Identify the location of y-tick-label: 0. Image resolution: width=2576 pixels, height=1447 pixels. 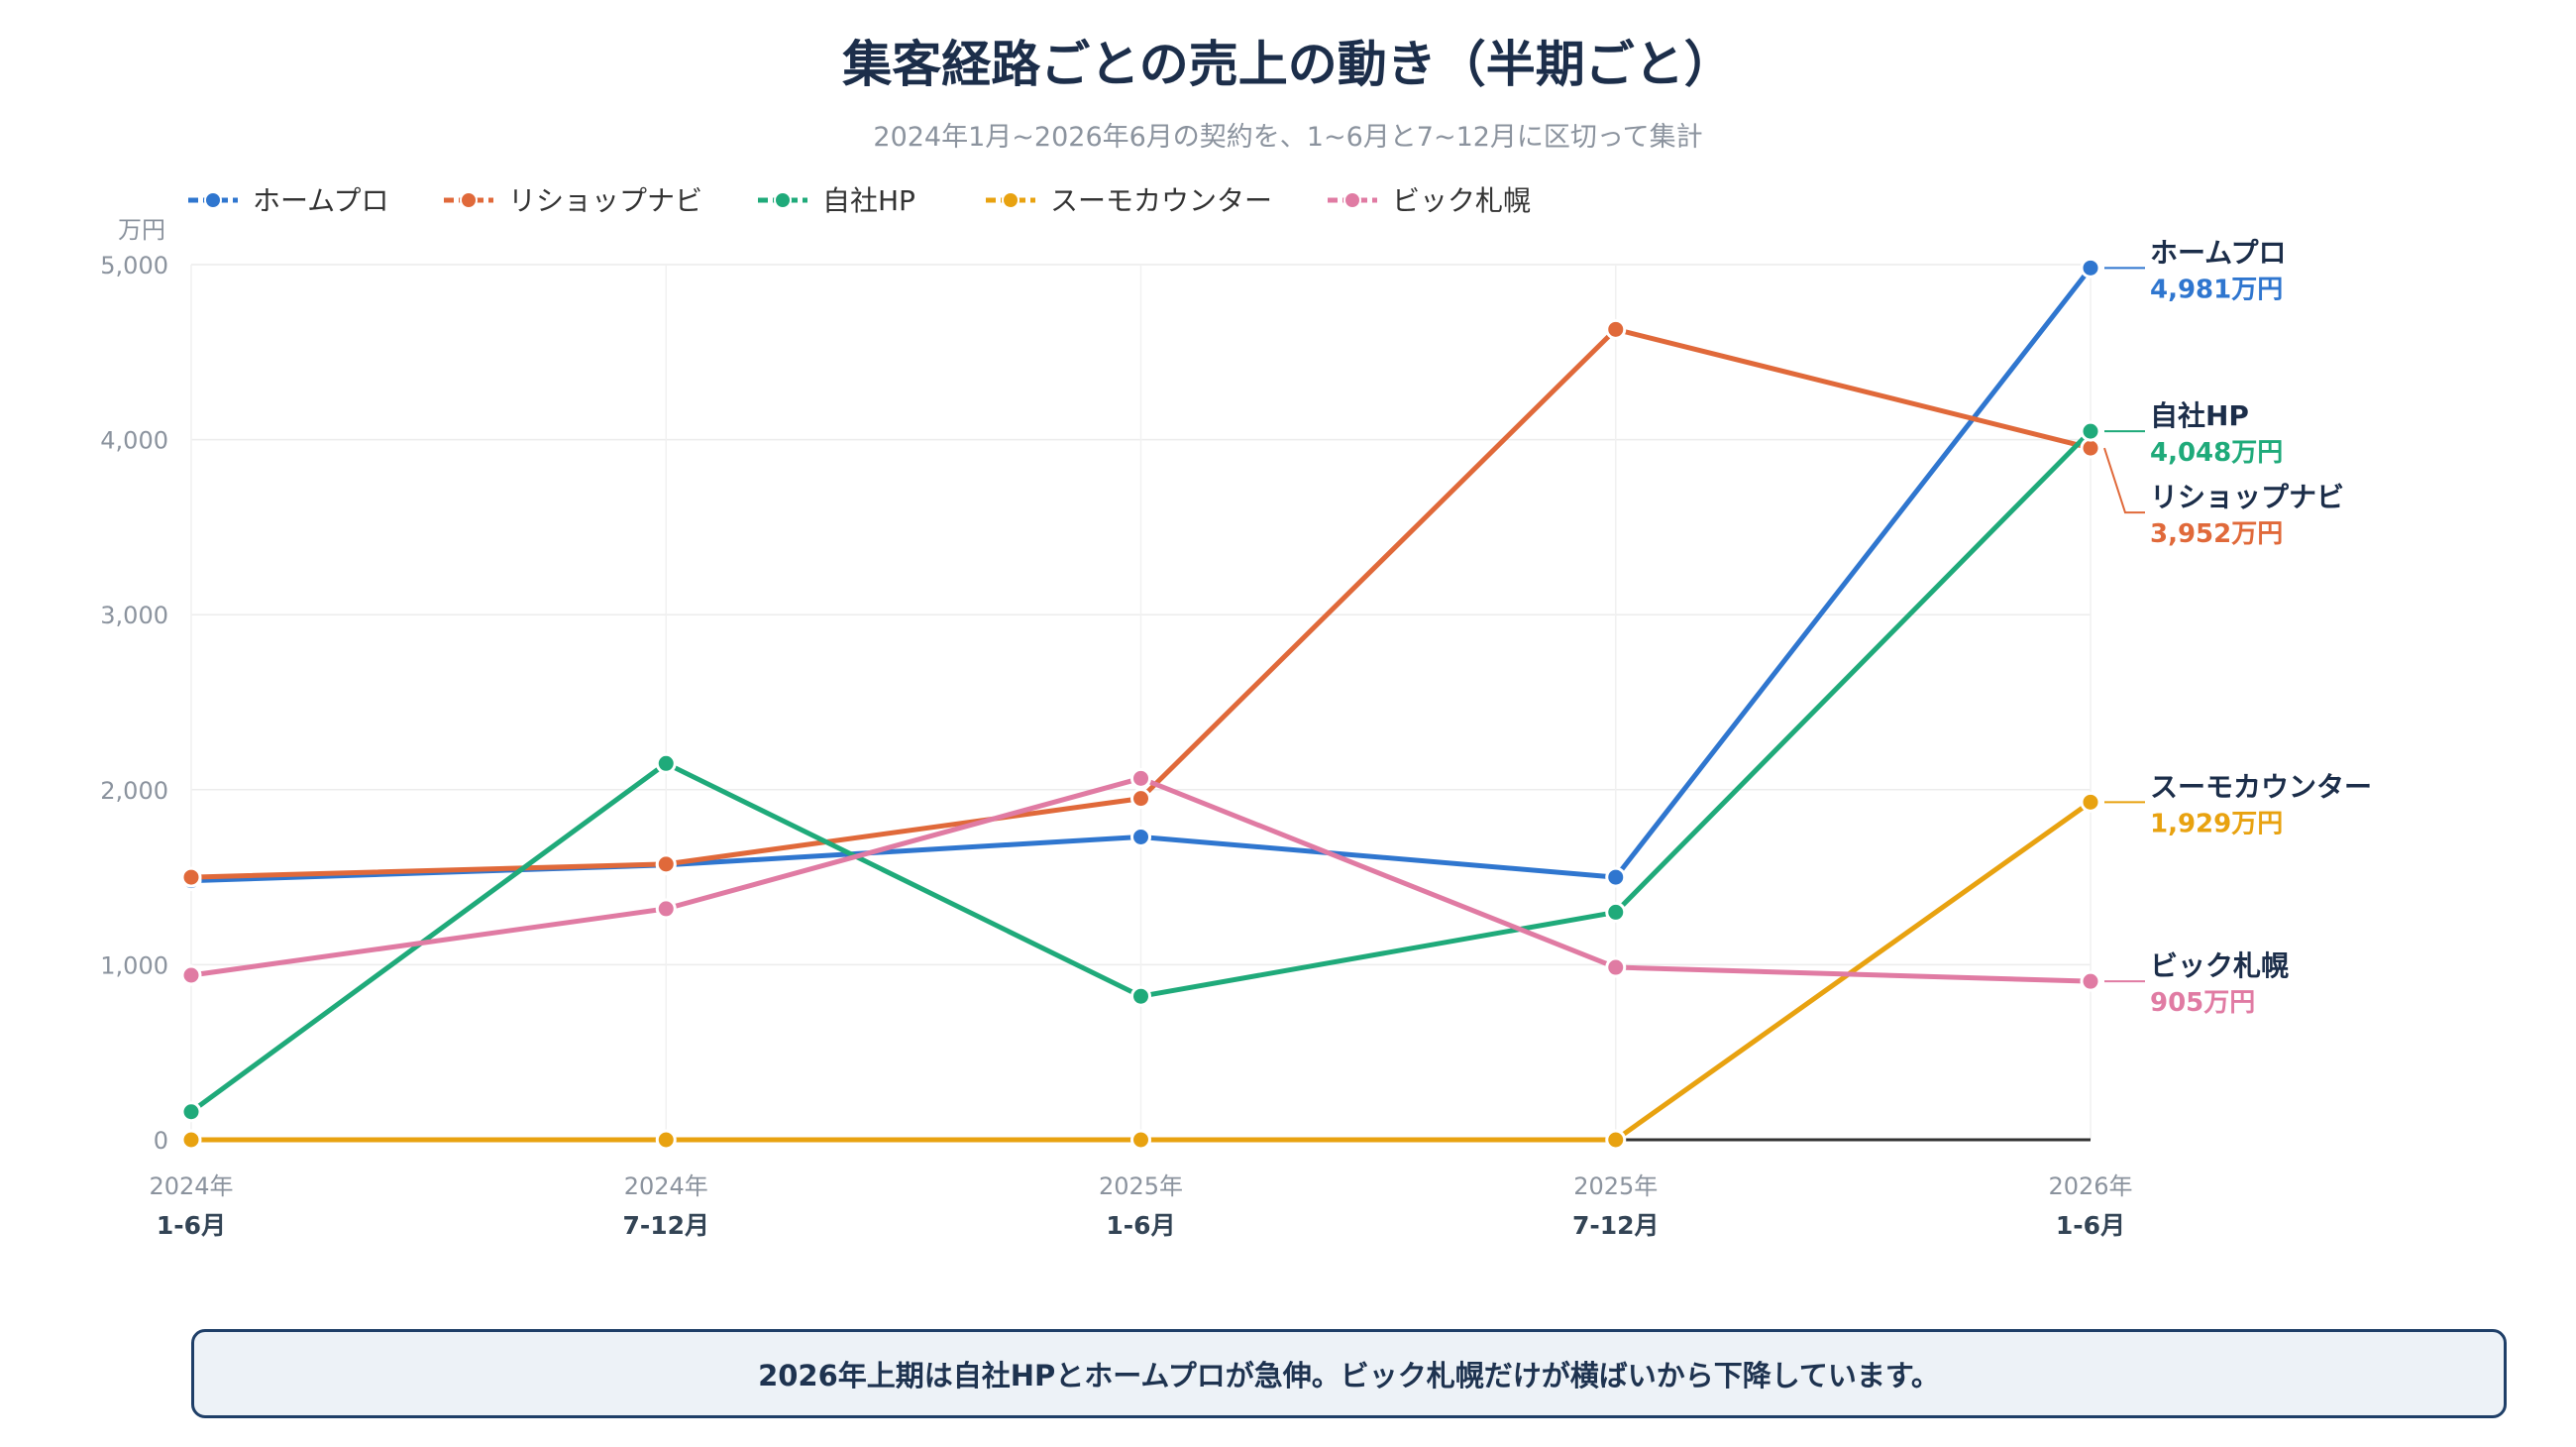
(161, 1141).